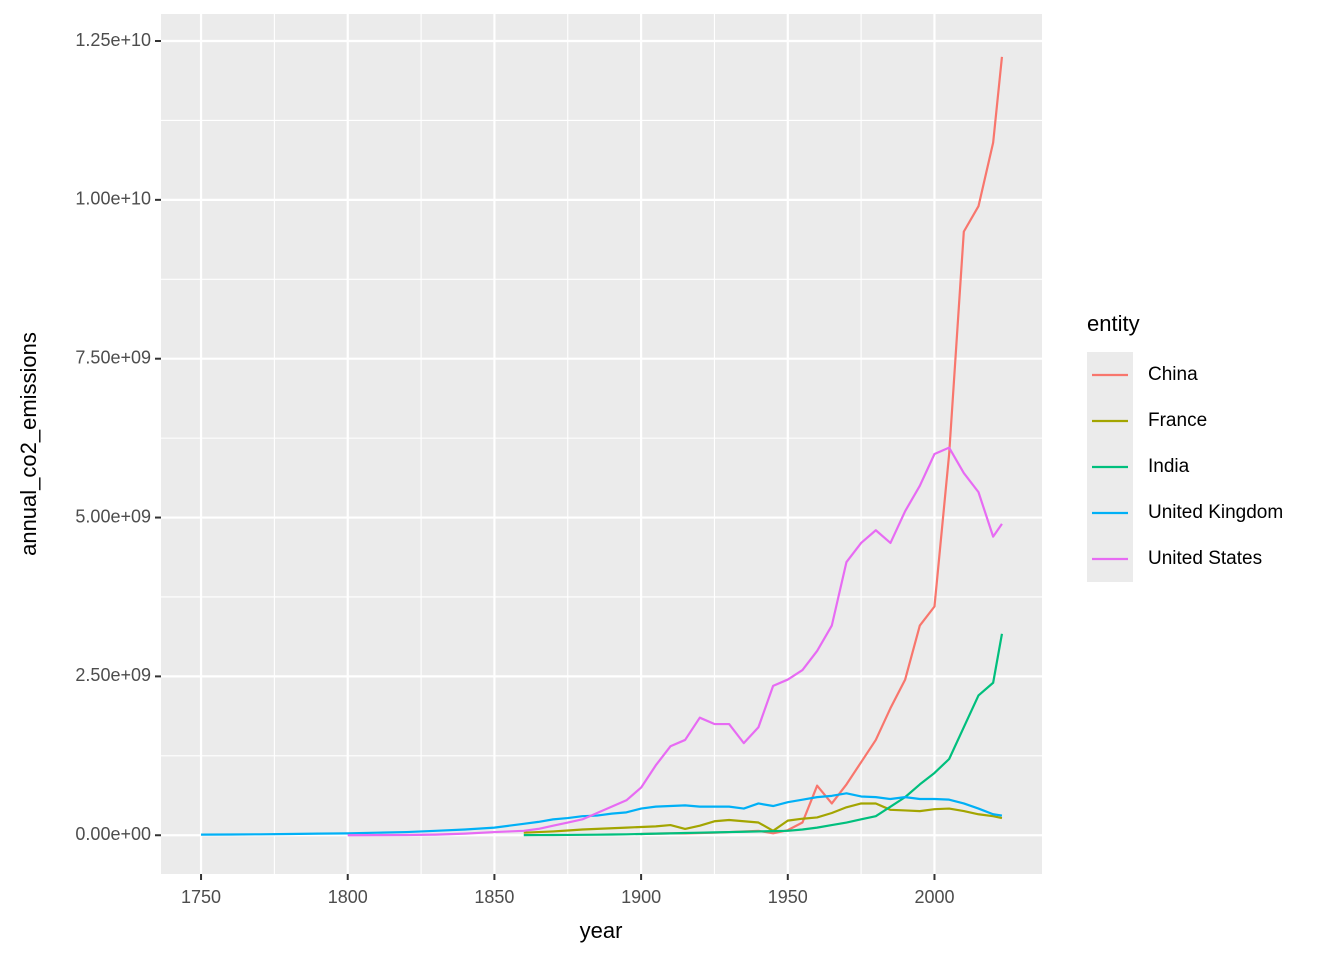 This screenshot has height=960, width=1344. What do you see at coordinates (1113, 323) in the screenshot?
I see `legend-title: entity` at bounding box center [1113, 323].